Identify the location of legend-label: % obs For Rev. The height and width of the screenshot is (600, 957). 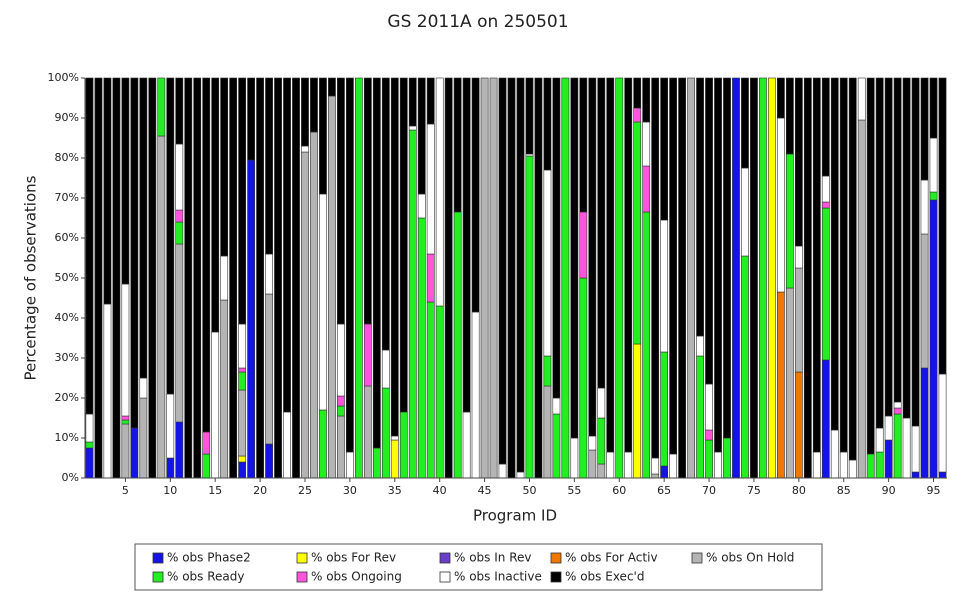
(353, 558).